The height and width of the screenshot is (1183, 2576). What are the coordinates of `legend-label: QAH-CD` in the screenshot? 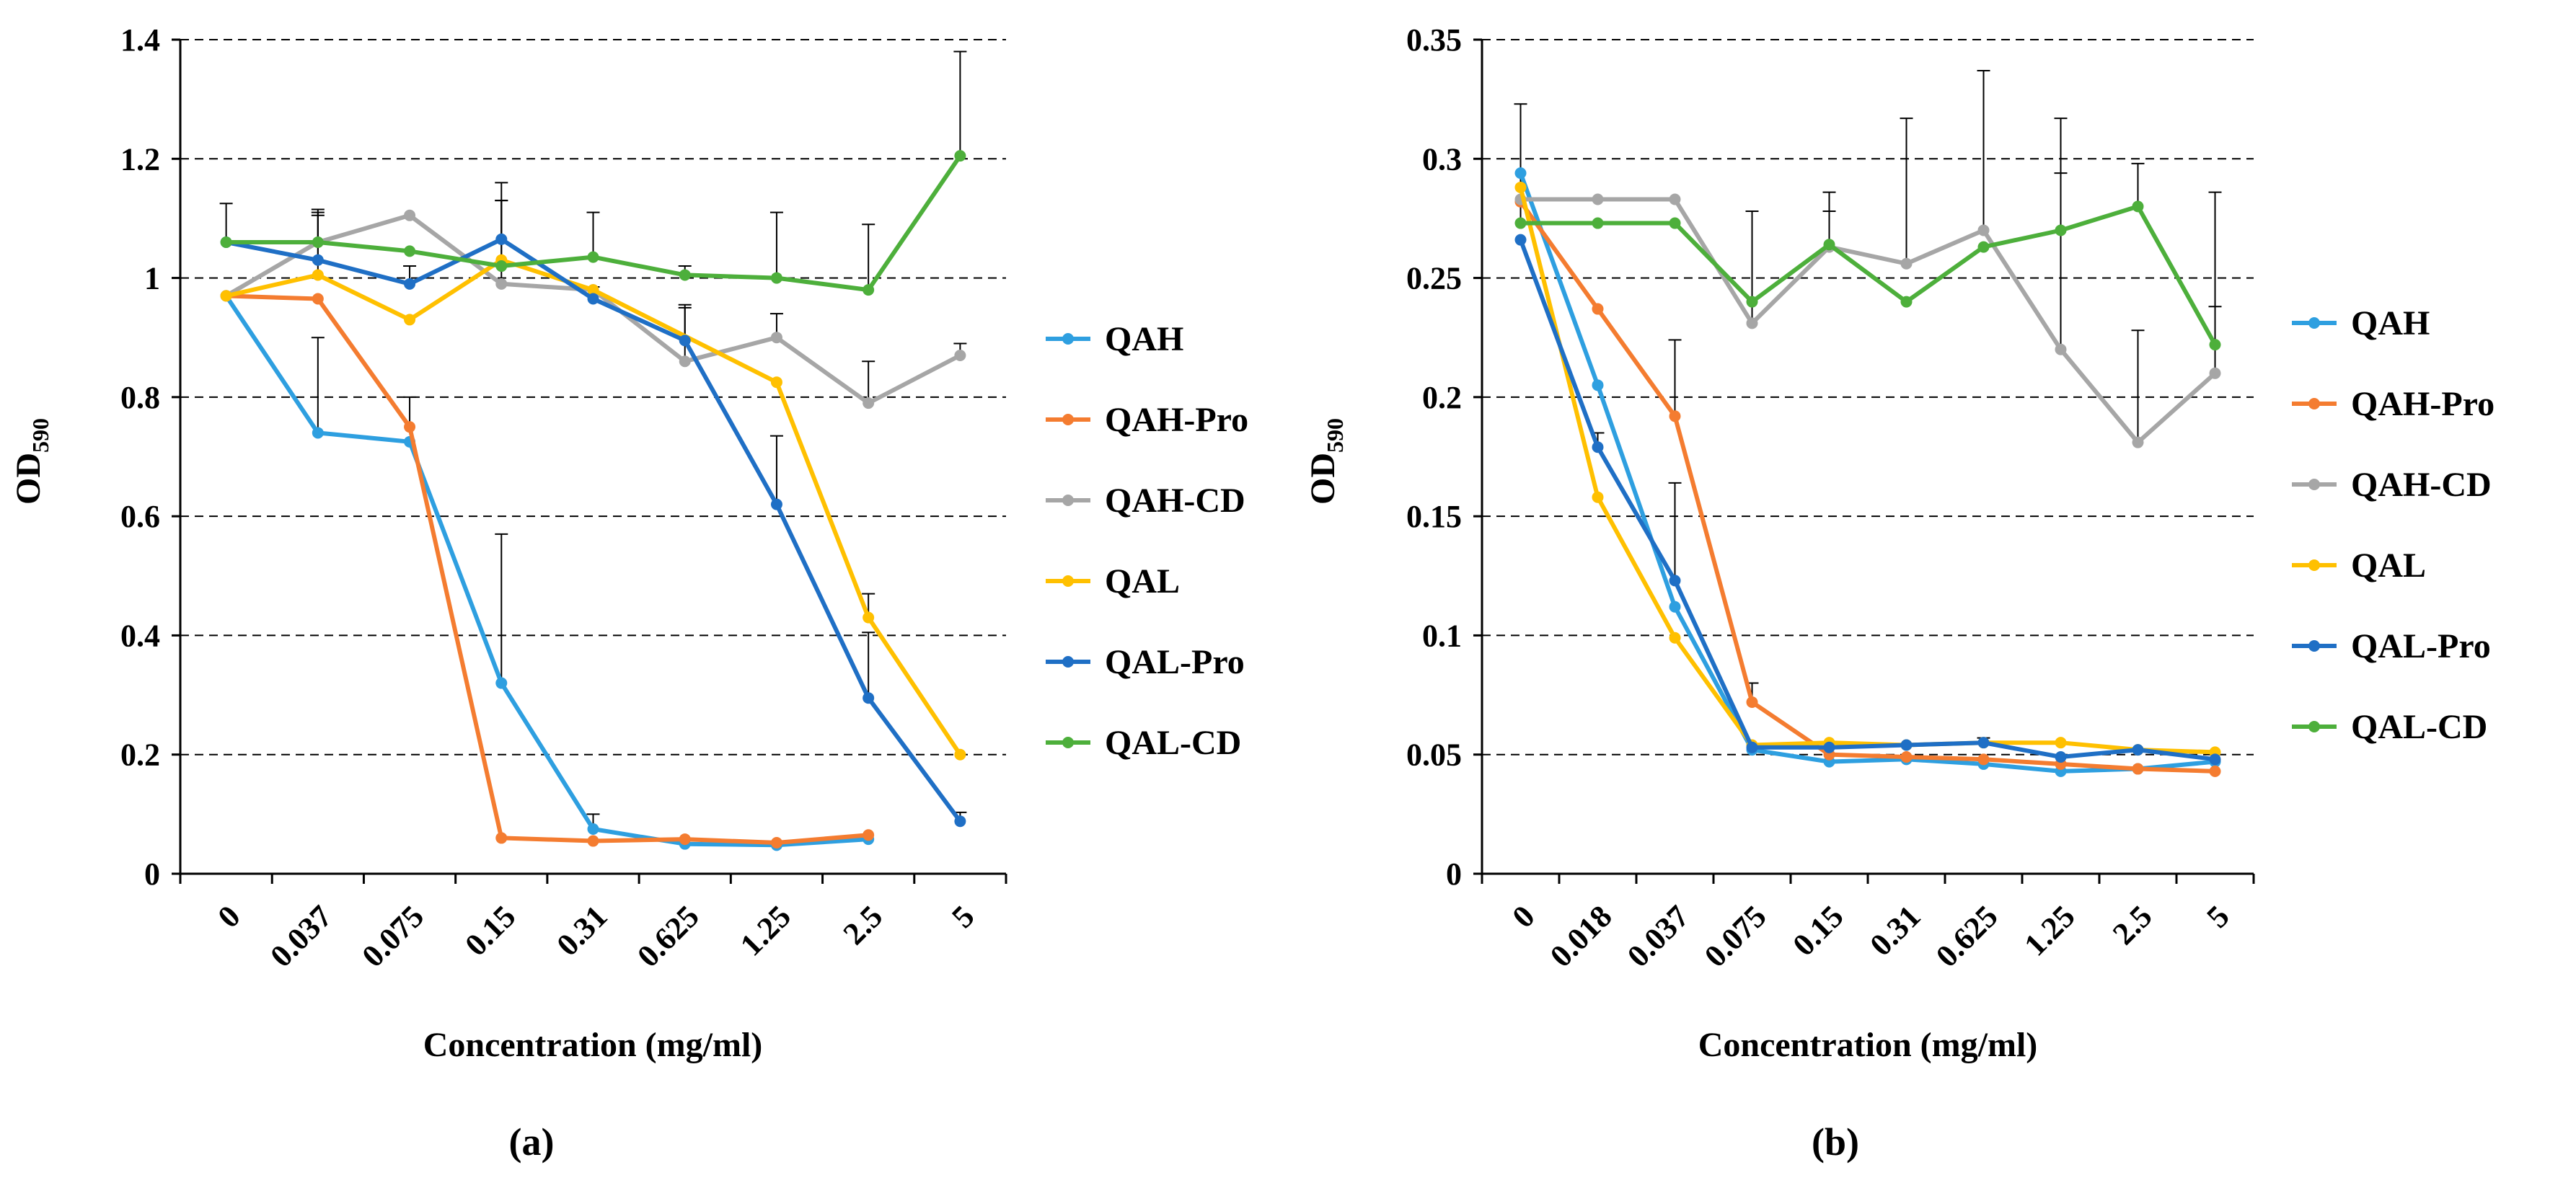 It's located at (1175, 501).